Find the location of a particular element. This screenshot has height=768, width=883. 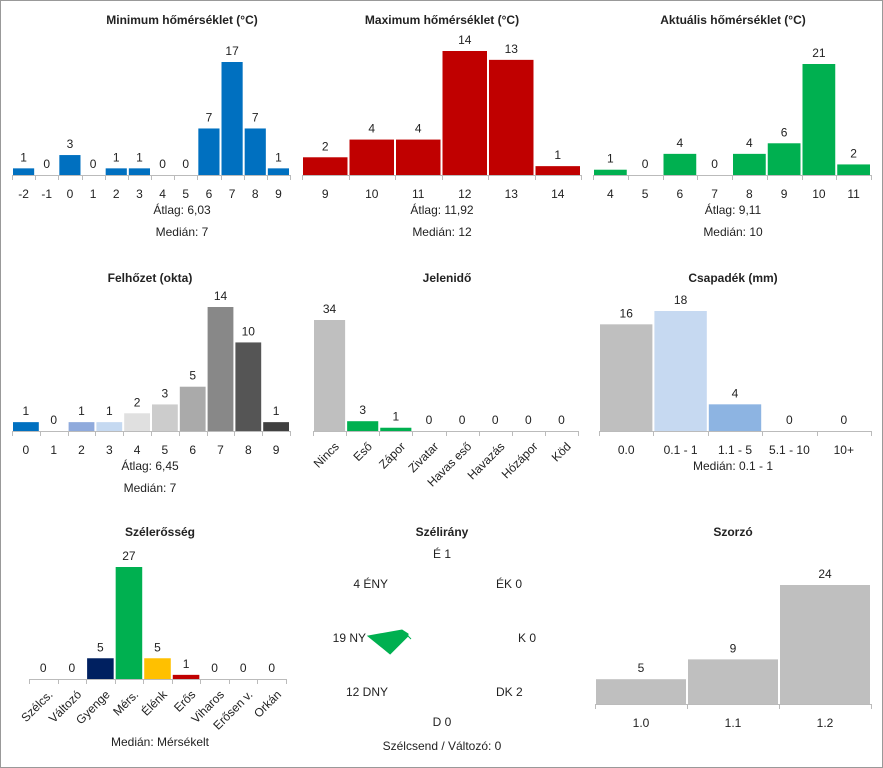

cloud-tick-label: 3 is located at coordinates (109, 450).